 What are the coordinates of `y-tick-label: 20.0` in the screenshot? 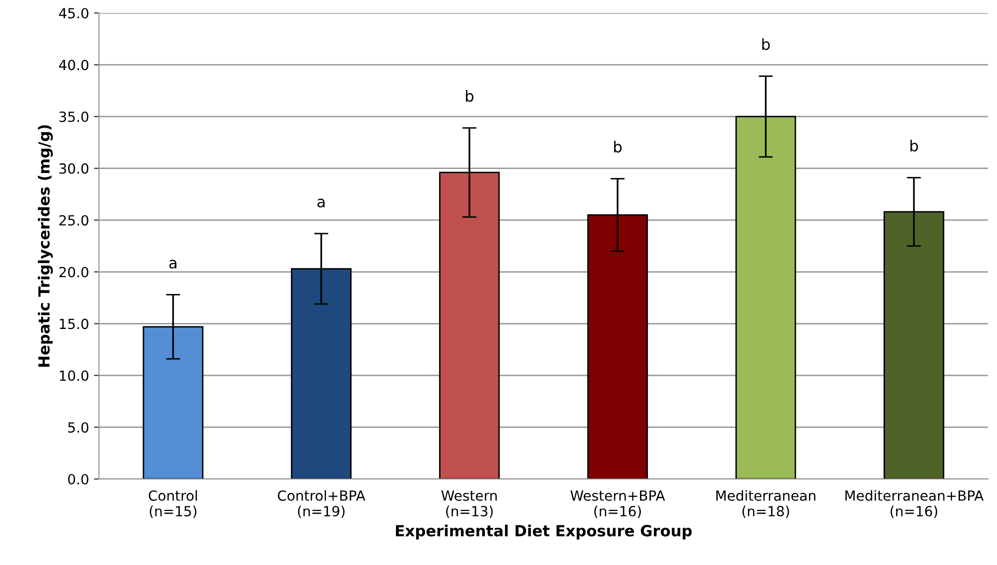 It's located at (73, 272).